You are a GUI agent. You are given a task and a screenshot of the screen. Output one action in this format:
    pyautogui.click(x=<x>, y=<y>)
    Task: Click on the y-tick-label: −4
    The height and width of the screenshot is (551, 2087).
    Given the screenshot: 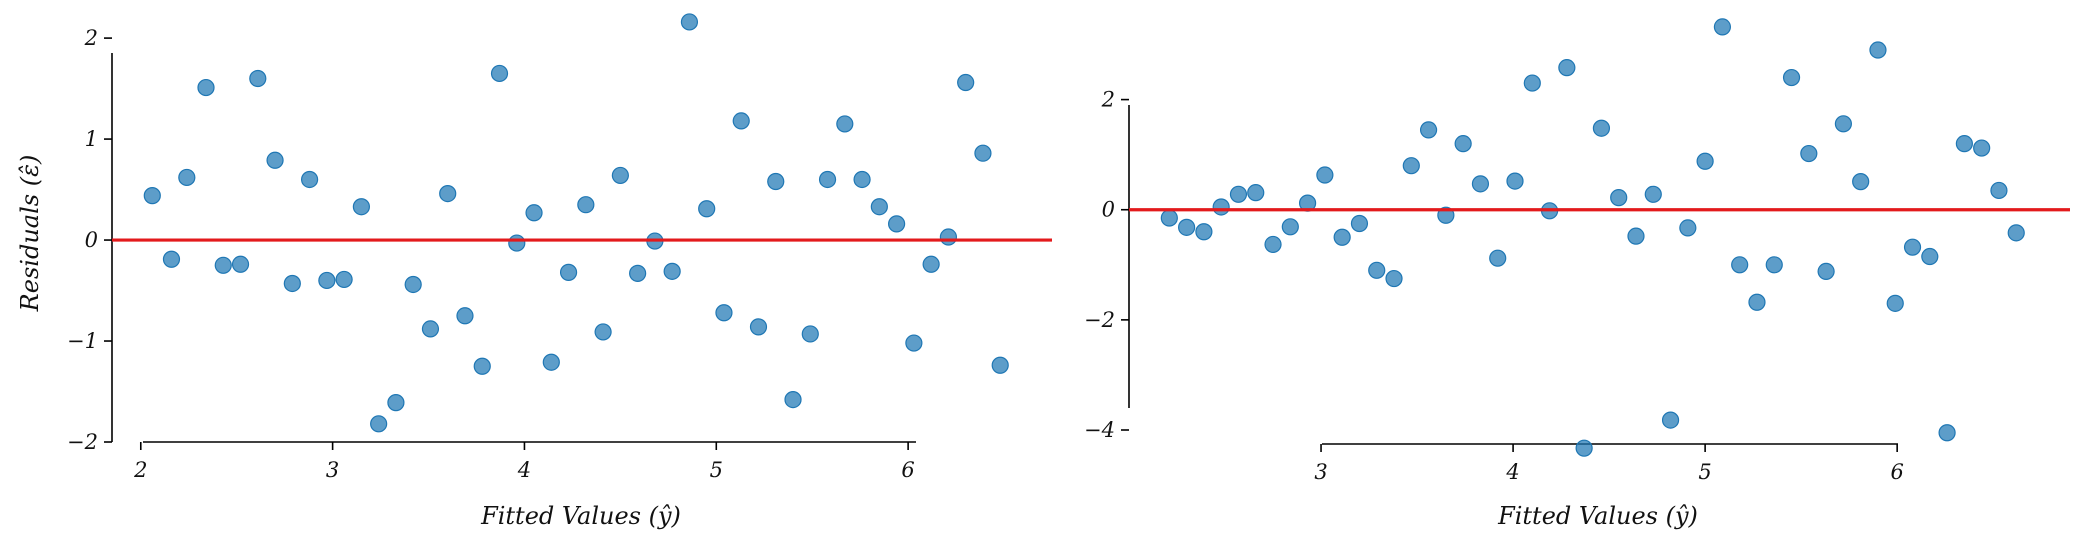 What is the action you would take?
    pyautogui.click(x=1099, y=430)
    